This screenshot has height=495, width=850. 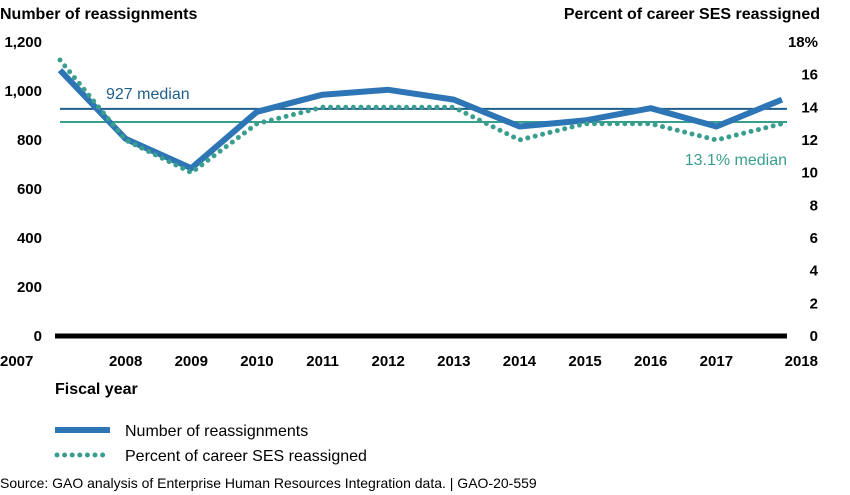 I want to click on right-tick-label: 10, so click(x=809, y=173).